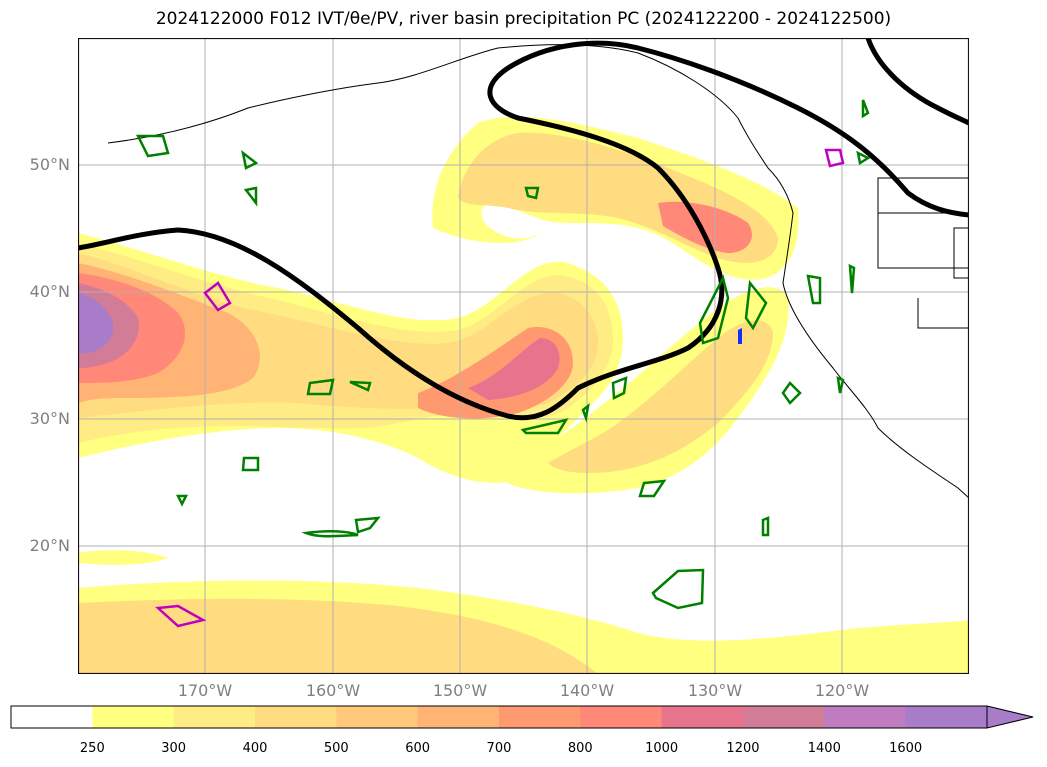 This screenshot has width=1047, height=767. Describe the element at coordinates (49, 418) in the screenshot. I see `lat-label-30: 30°N` at that location.